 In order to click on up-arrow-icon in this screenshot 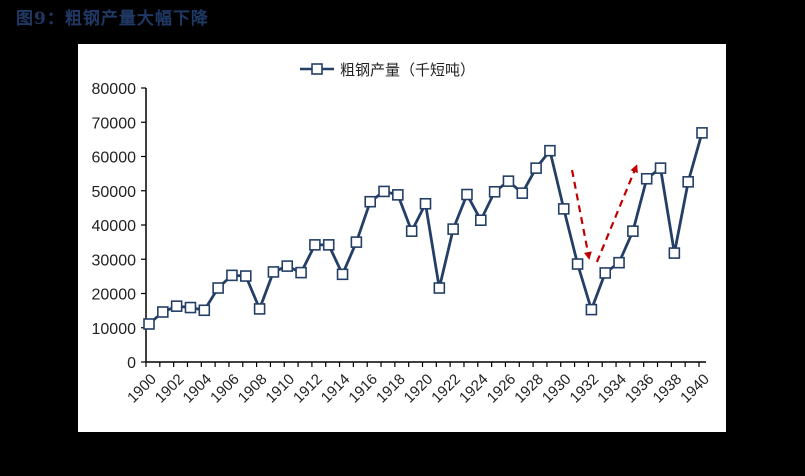, I will do `click(616, 213)`.